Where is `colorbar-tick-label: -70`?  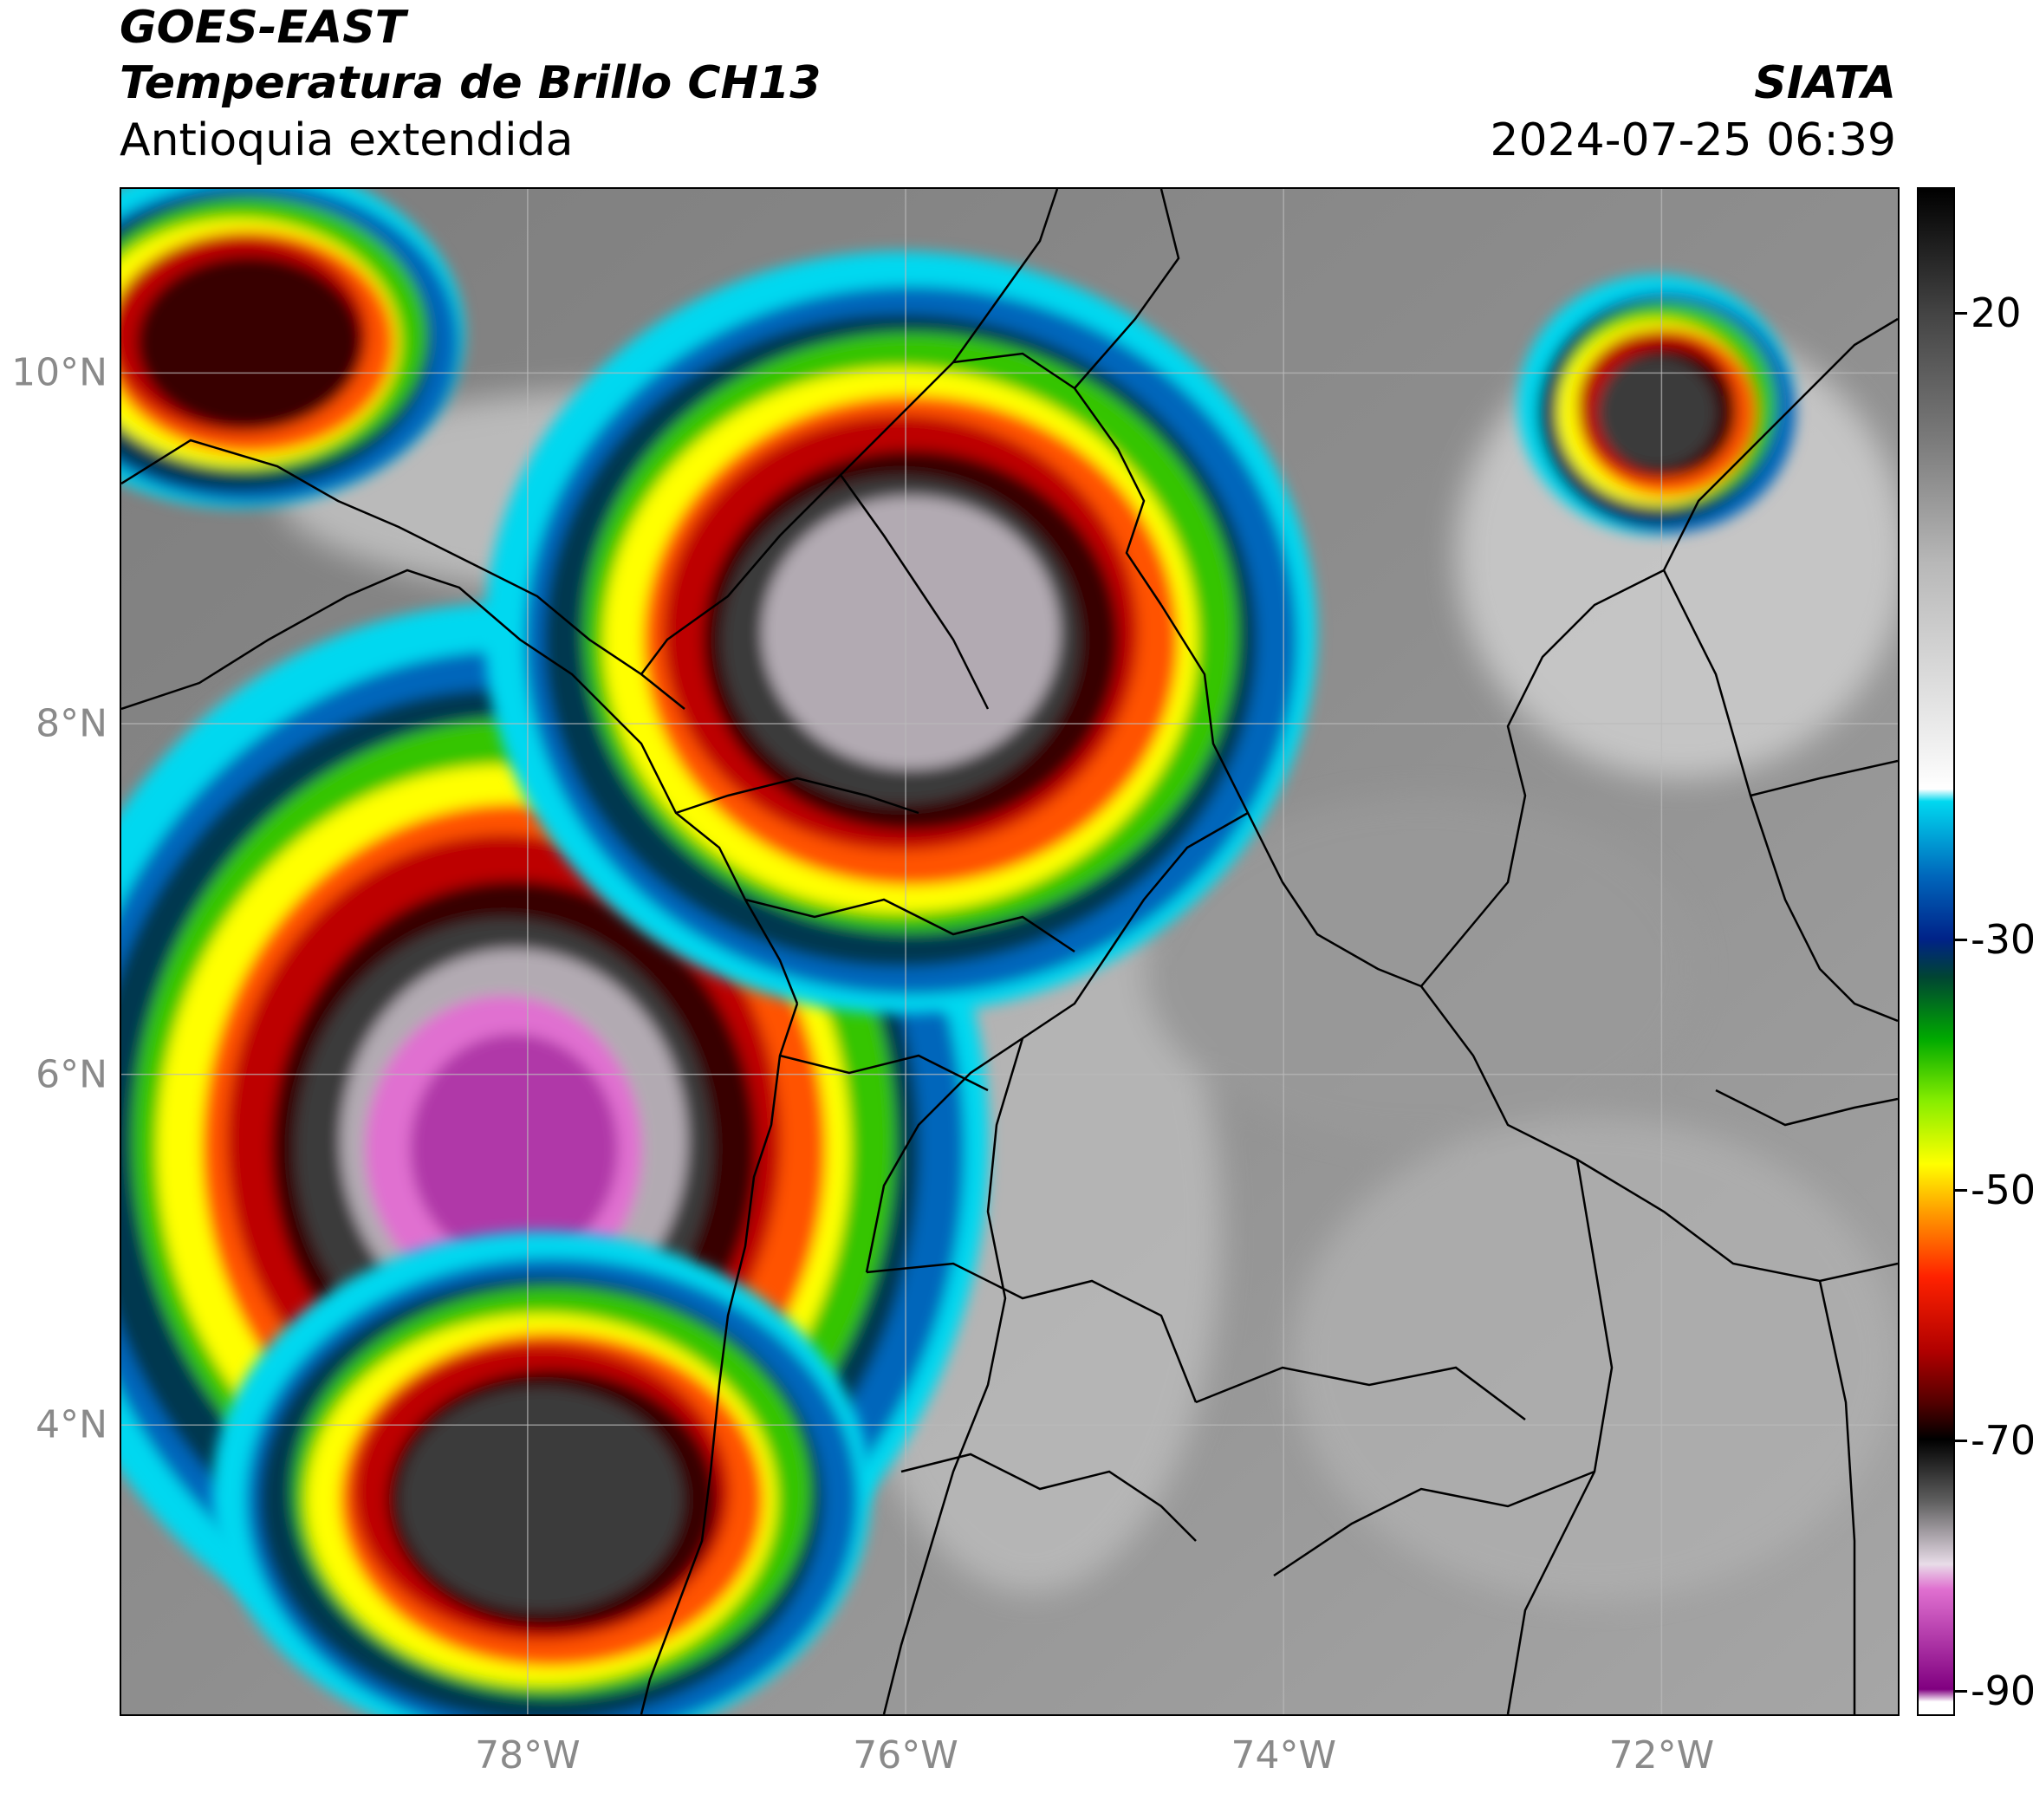 colorbar-tick-label: -70 is located at coordinates (2002, 1440).